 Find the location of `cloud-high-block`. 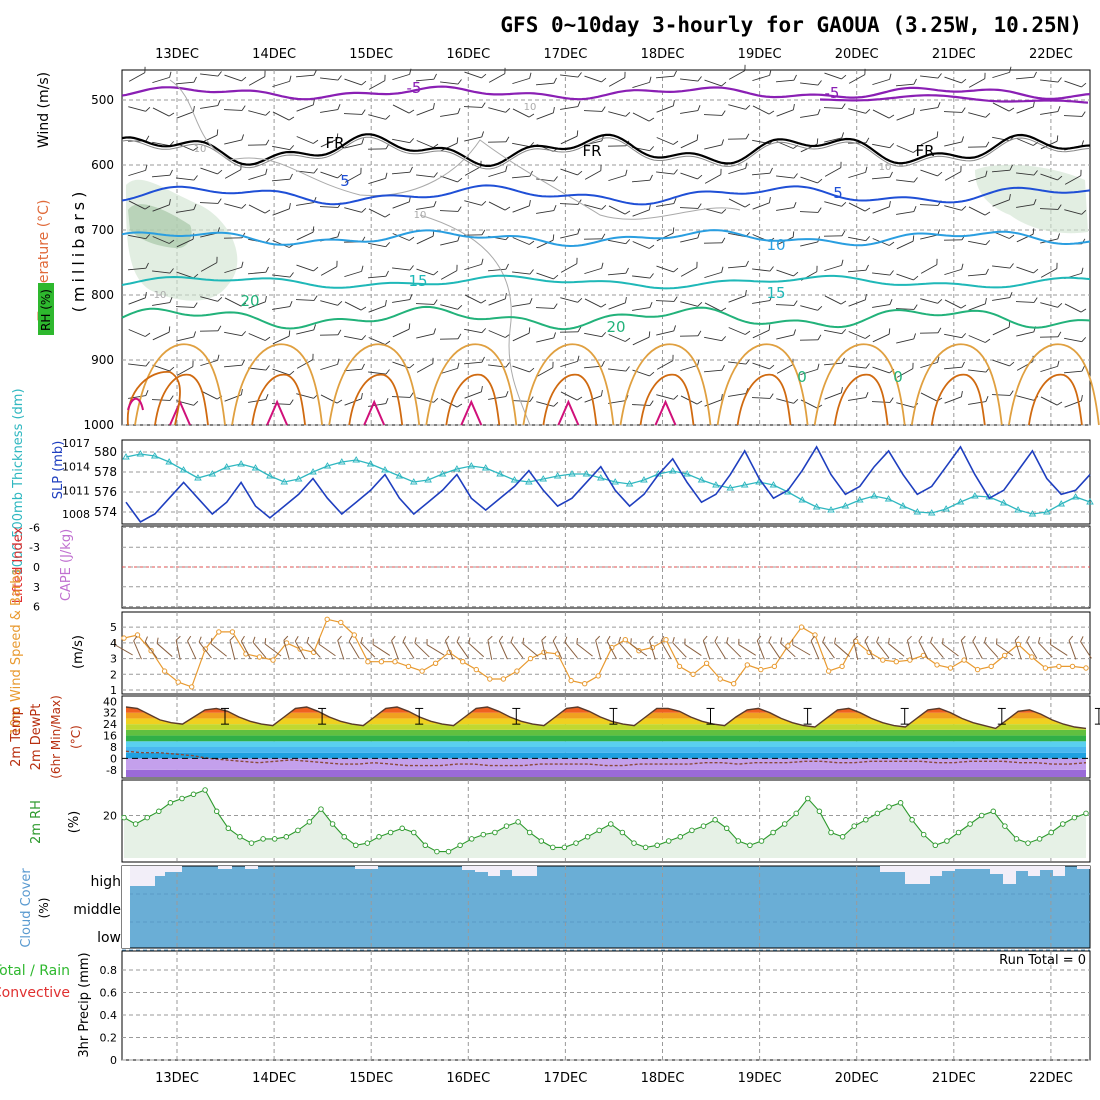

cloud-high-block is located at coordinates (506, 868).